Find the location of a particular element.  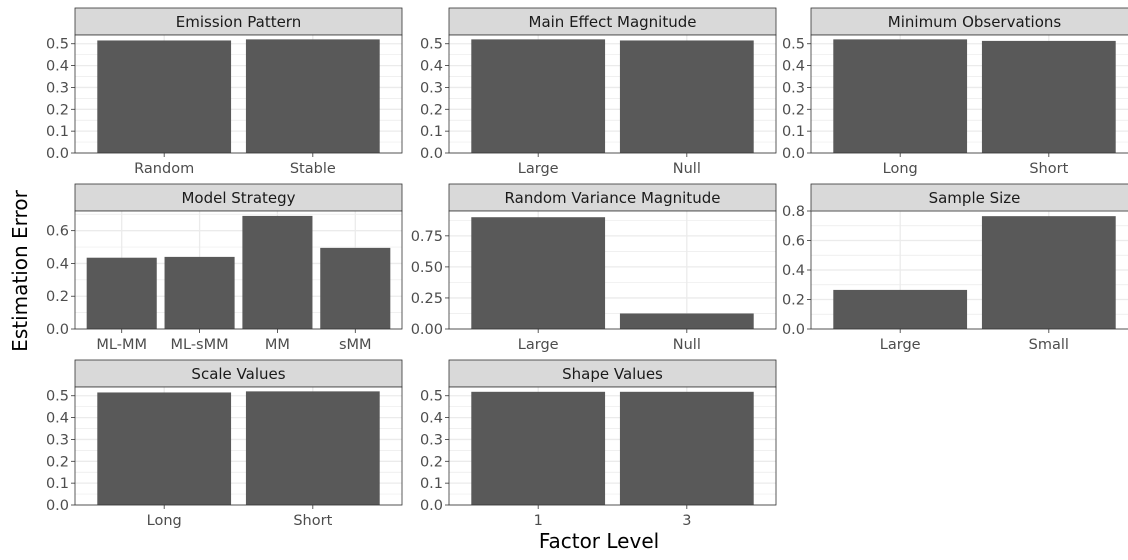

bar-ml-mm is located at coordinates (121, 293).